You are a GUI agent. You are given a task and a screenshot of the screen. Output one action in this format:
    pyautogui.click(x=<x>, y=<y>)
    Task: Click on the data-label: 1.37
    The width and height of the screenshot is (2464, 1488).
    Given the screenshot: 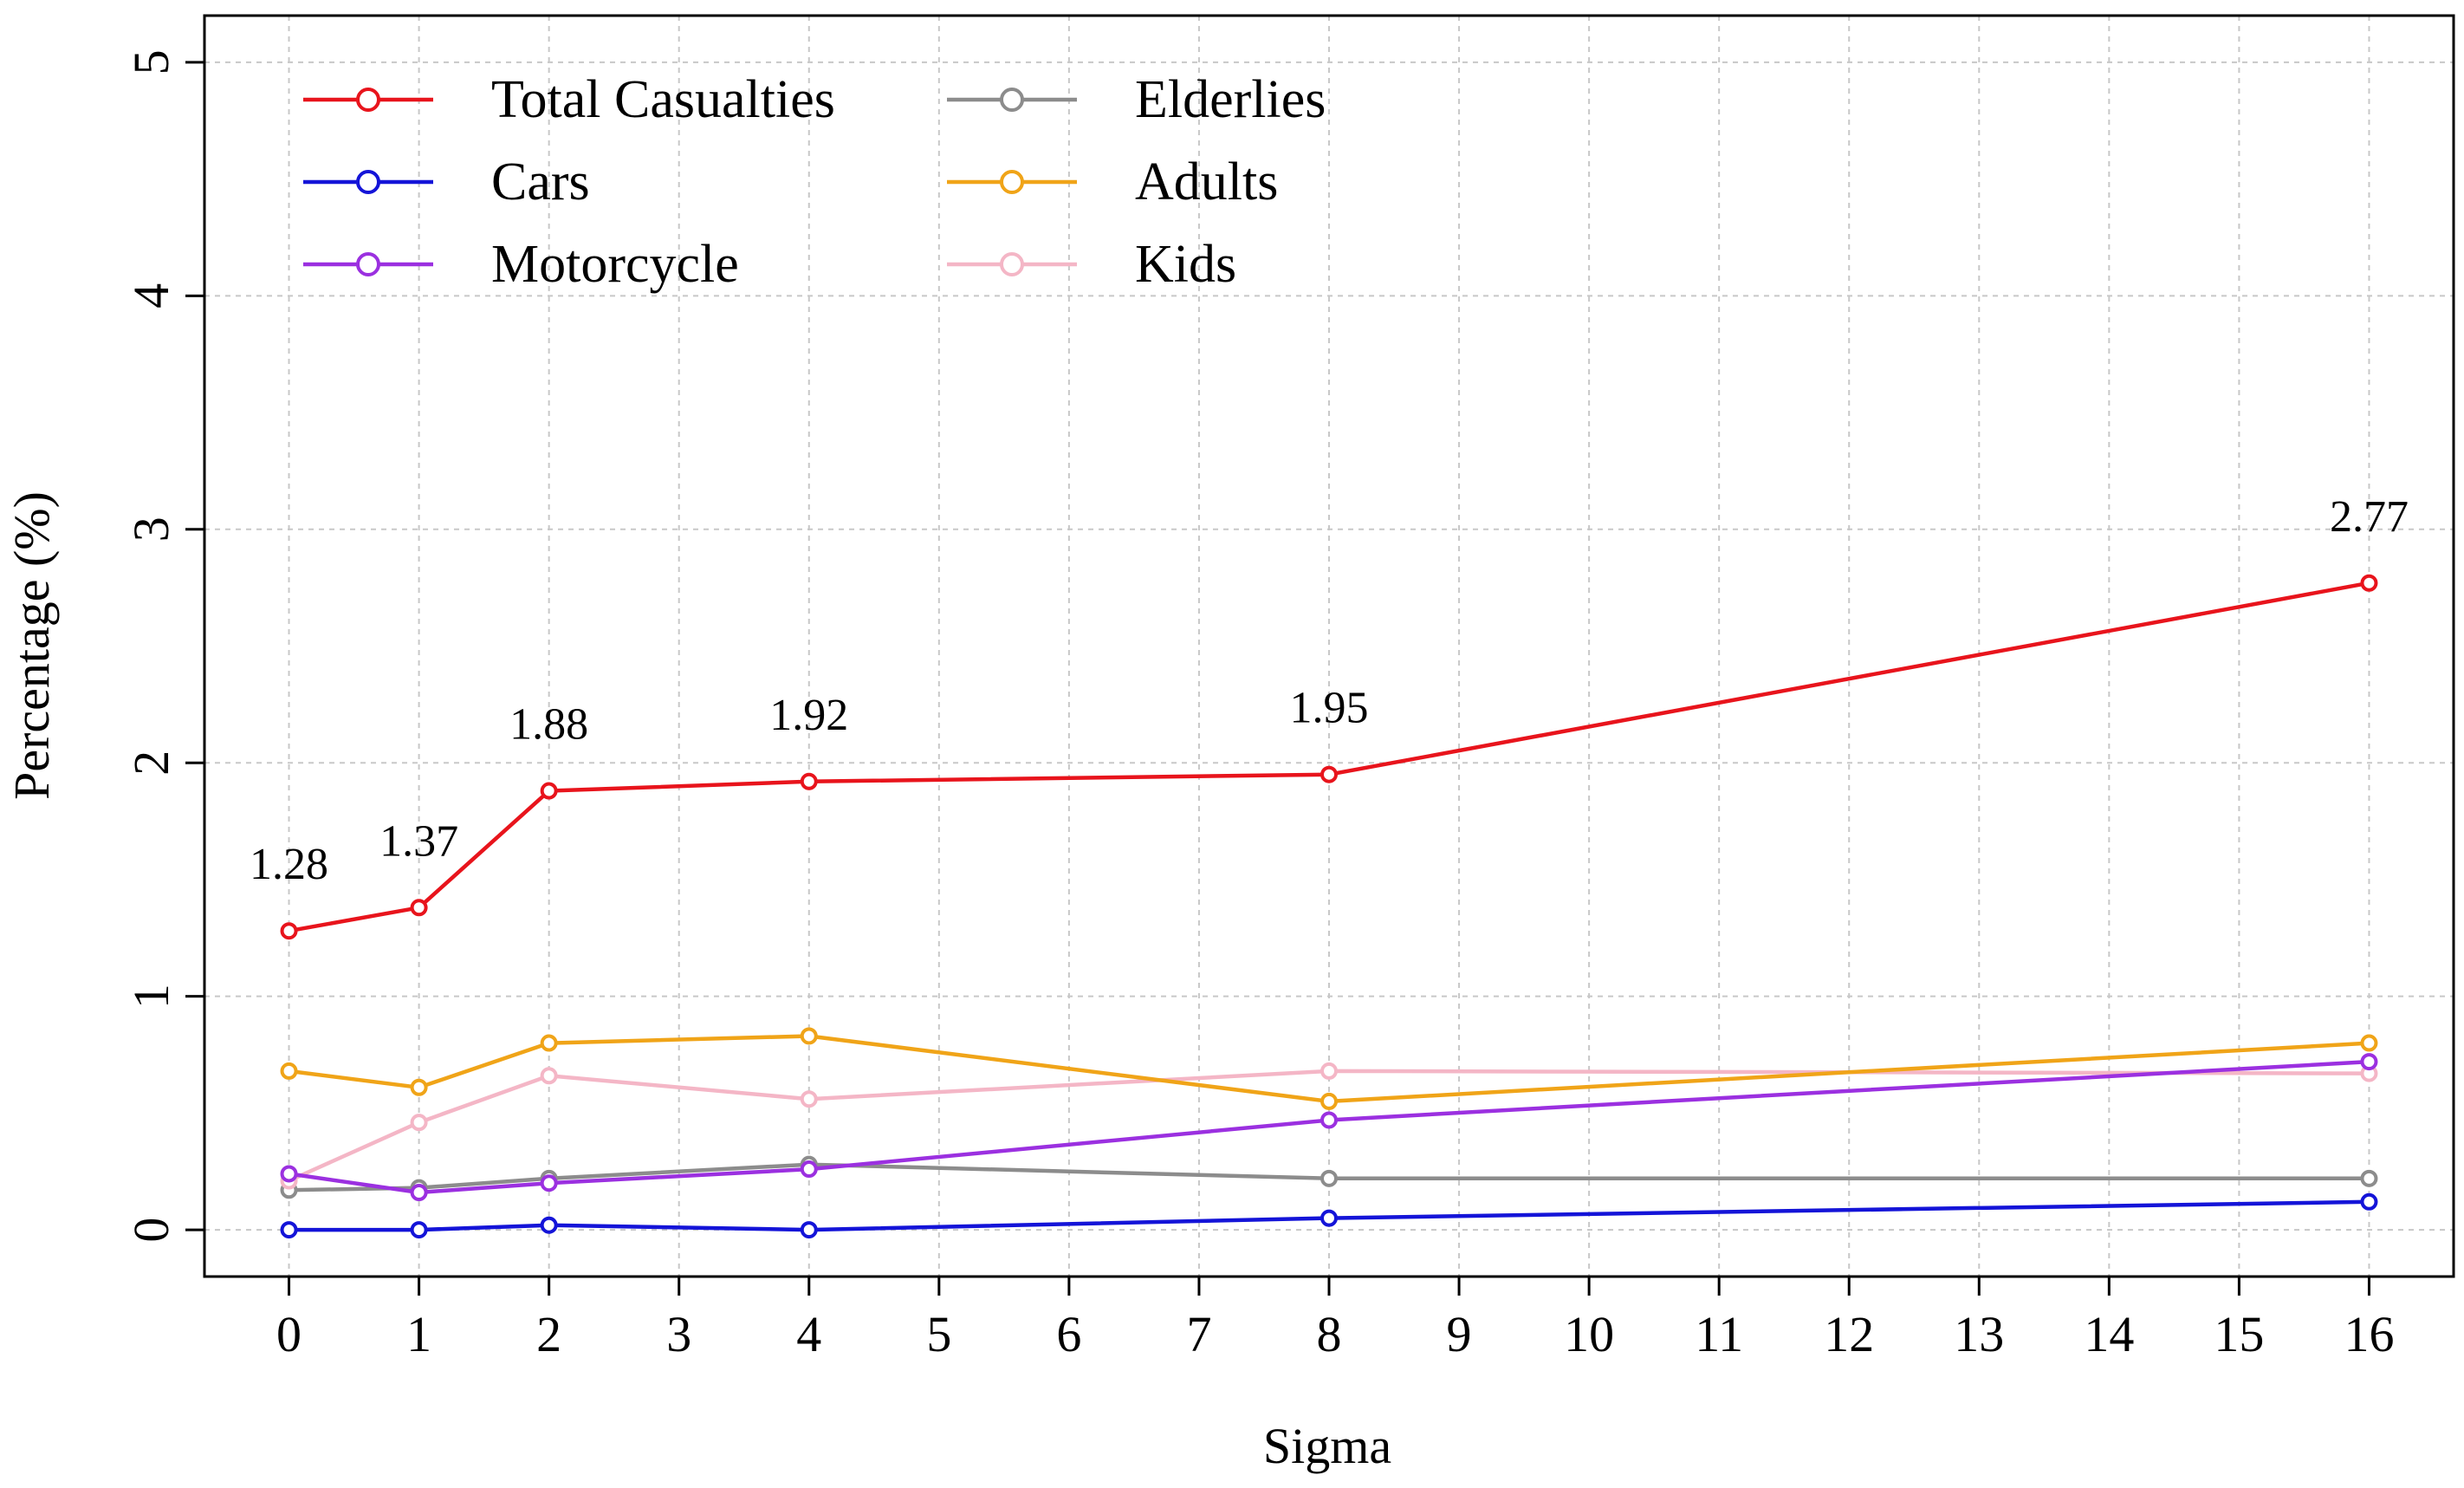 What is the action you would take?
    pyautogui.click(x=419, y=841)
    